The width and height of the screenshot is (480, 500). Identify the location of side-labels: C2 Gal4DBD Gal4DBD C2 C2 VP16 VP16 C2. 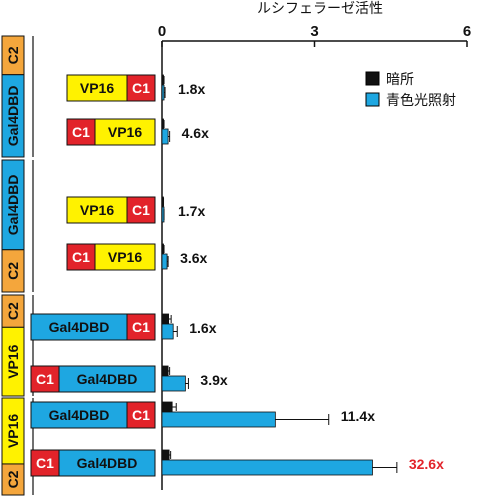
(17, 265).